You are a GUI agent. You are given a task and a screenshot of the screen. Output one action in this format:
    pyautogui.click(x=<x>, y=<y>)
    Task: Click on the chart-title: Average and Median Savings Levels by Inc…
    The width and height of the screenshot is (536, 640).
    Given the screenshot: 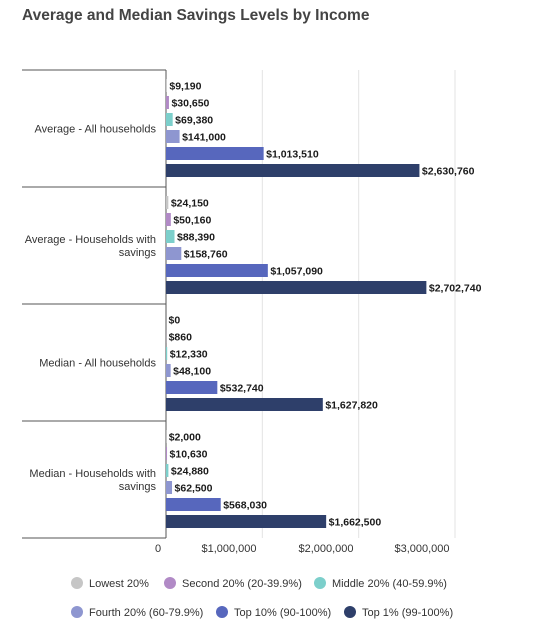 What is the action you would take?
    pyautogui.click(x=196, y=15)
    